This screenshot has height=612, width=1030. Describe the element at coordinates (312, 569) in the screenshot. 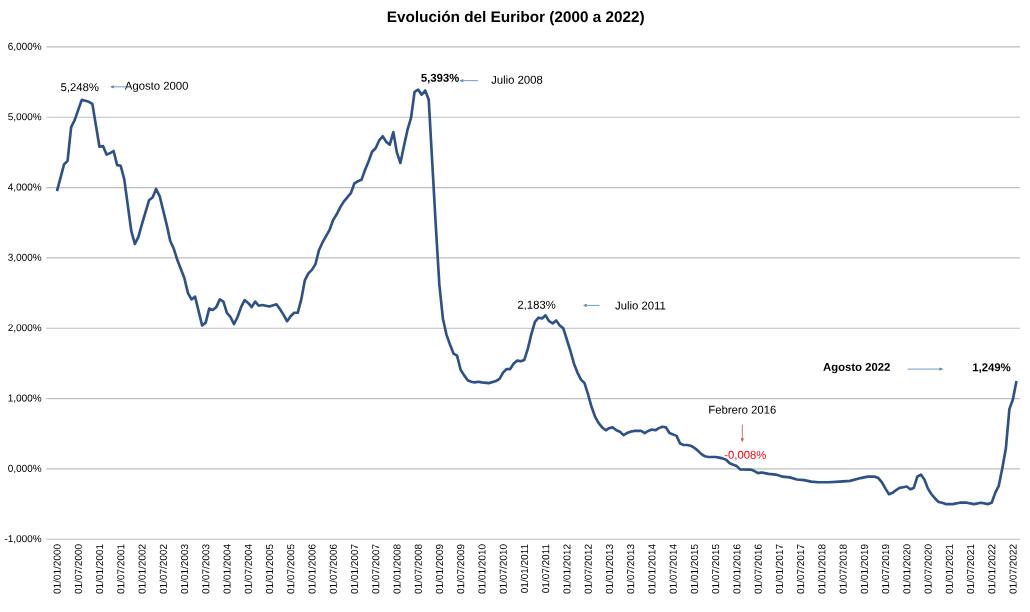

I see `x-tick-label: 01/01/2006` at that location.